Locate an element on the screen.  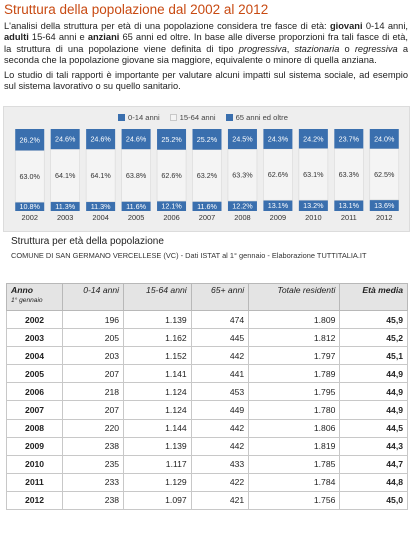
table-row: 2008 220 1.144 442 1.806 44,5 is located at coordinates (207, 428).